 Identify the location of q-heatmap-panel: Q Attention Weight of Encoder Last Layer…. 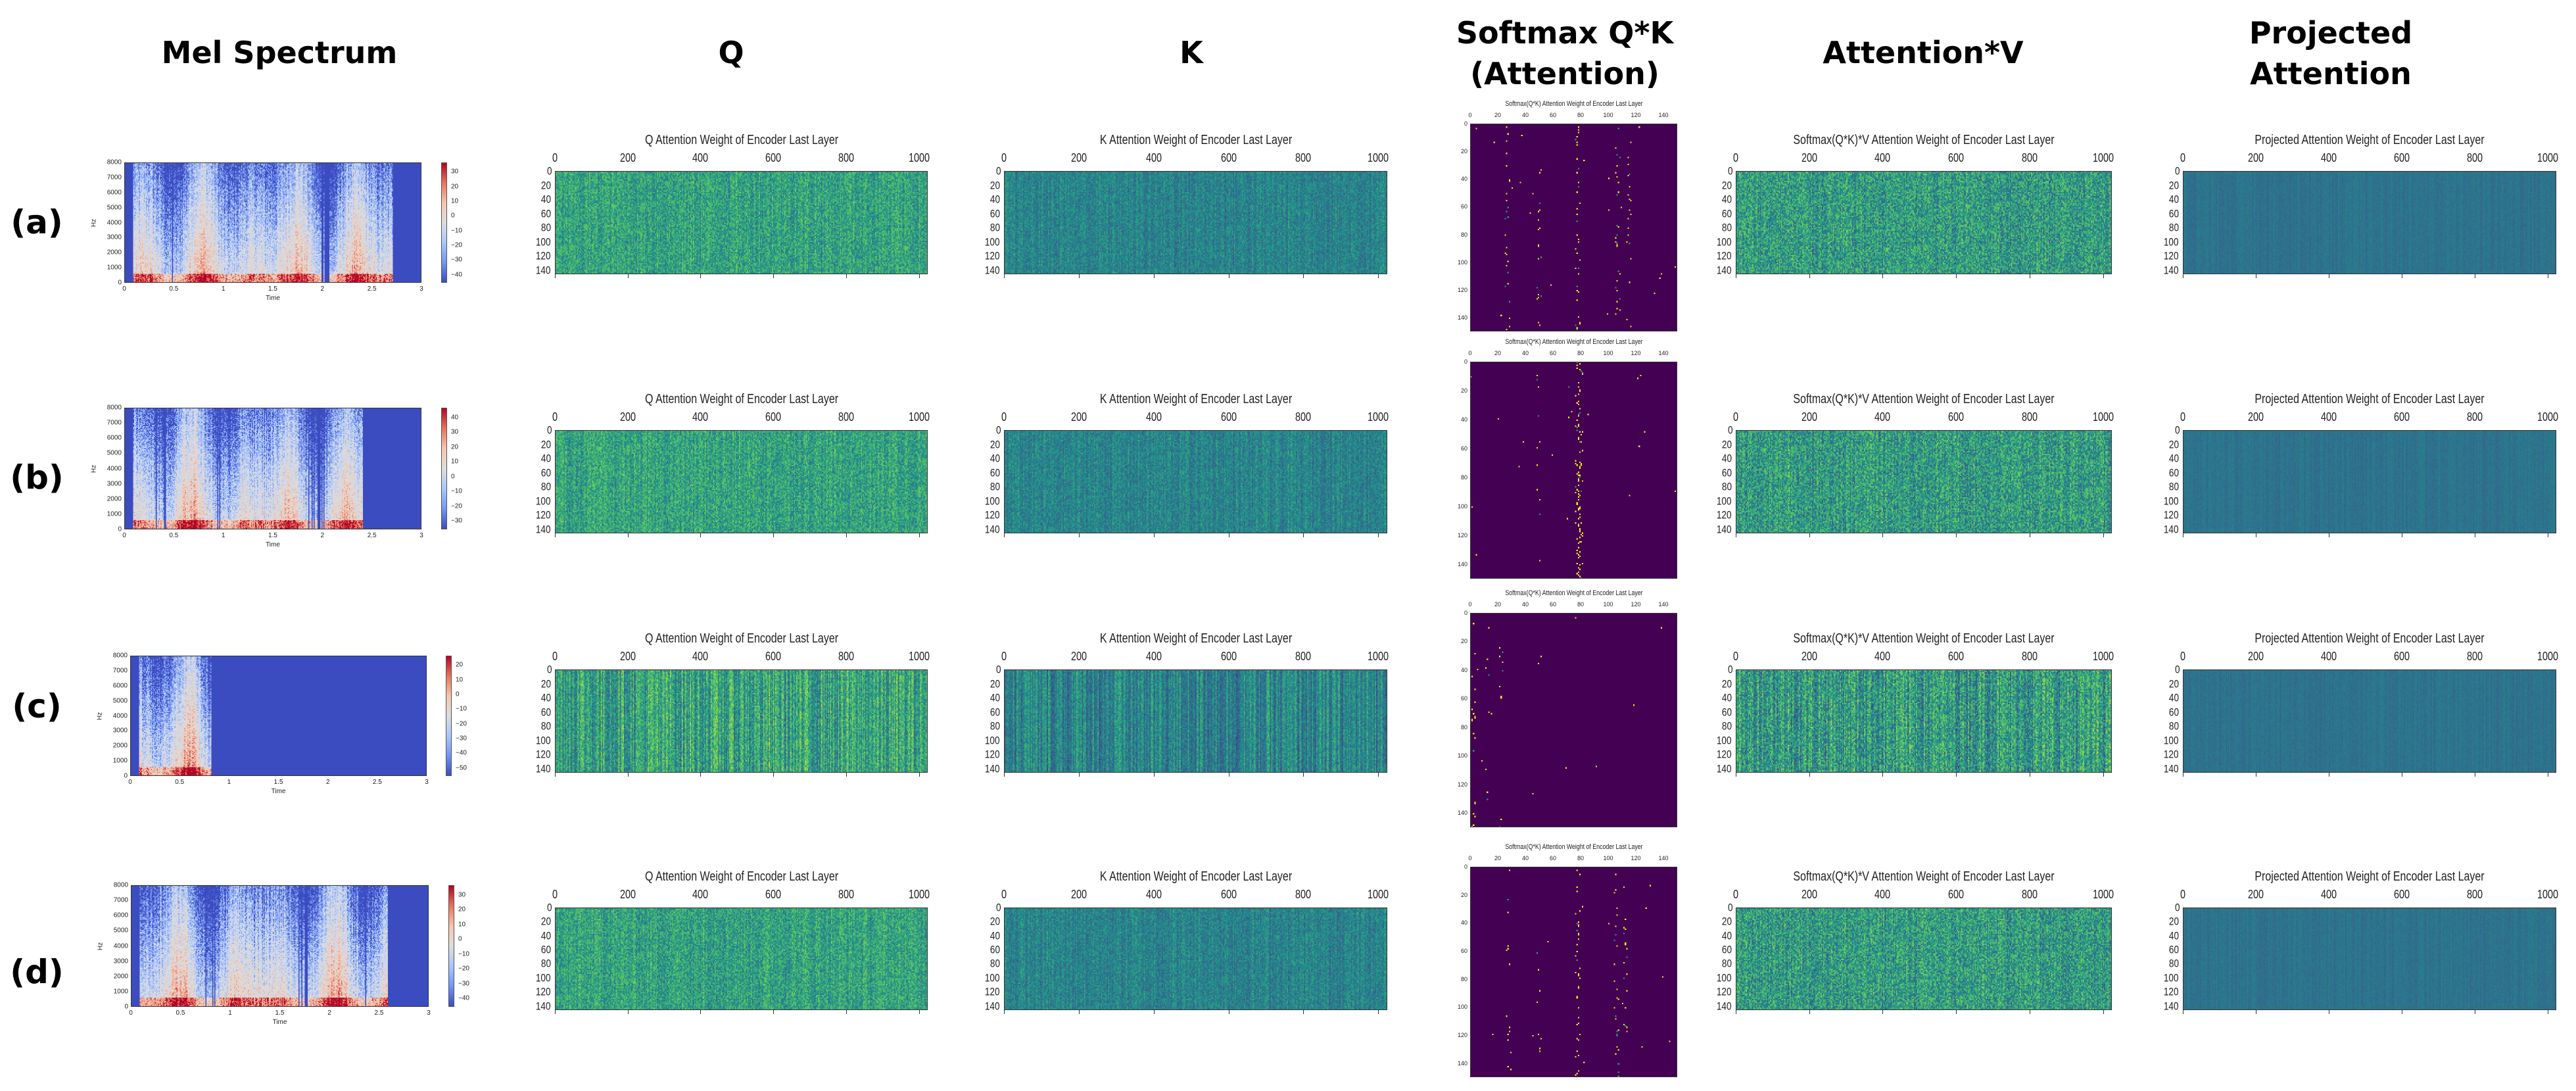
(732, 464).